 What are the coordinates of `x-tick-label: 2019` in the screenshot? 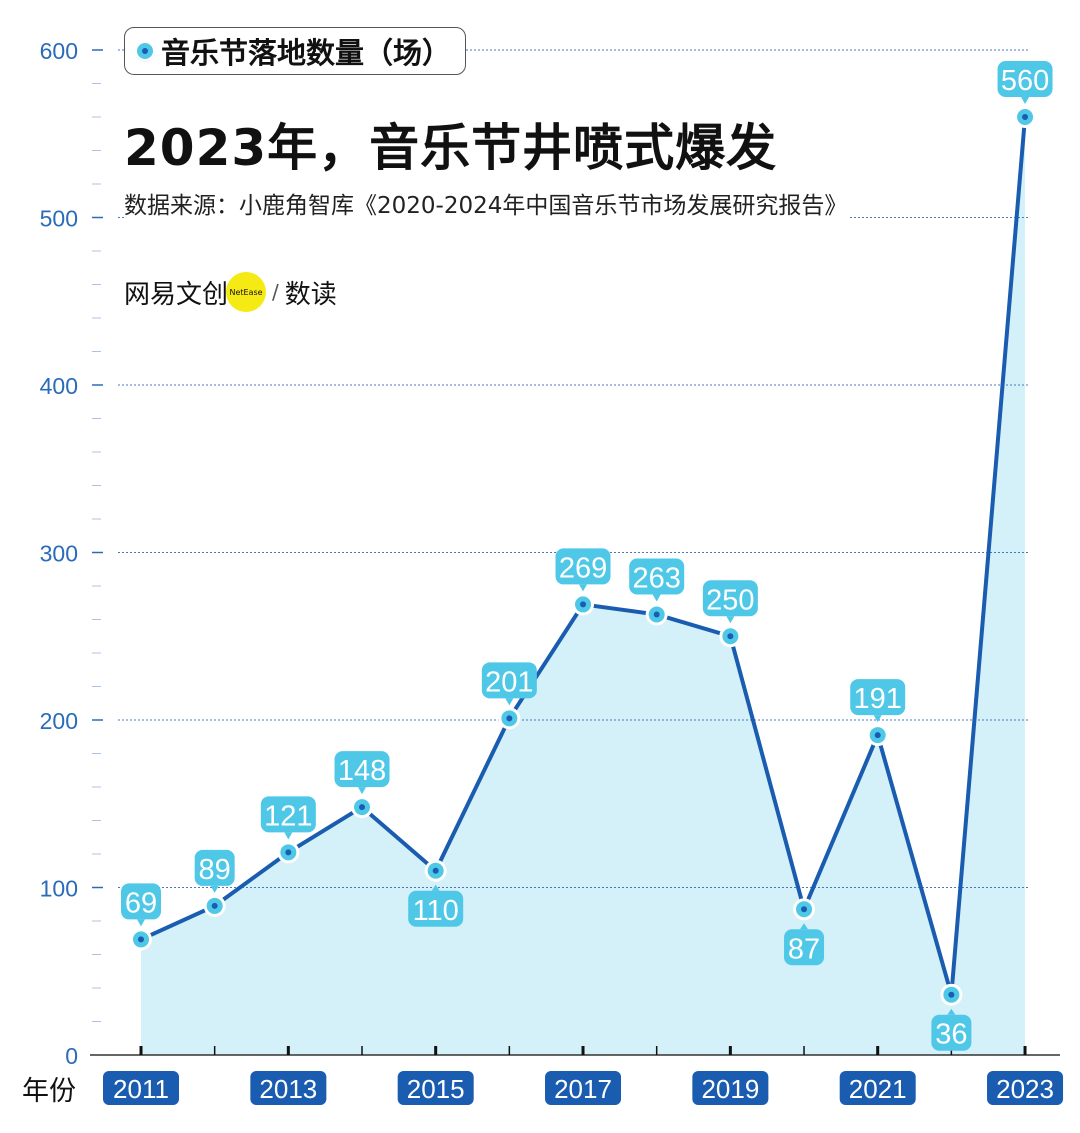 It's located at (730, 1089).